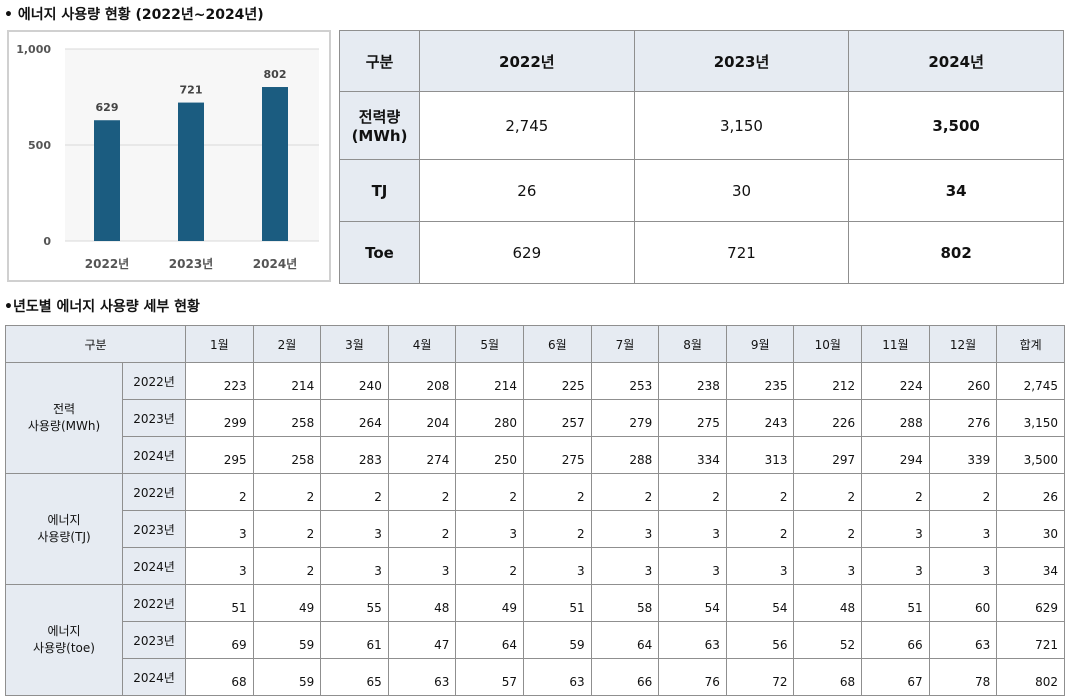 The image size is (1071, 696). What do you see at coordinates (527, 125) in the screenshot?
I see `summary-cell: 2,745` at bounding box center [527, 125].